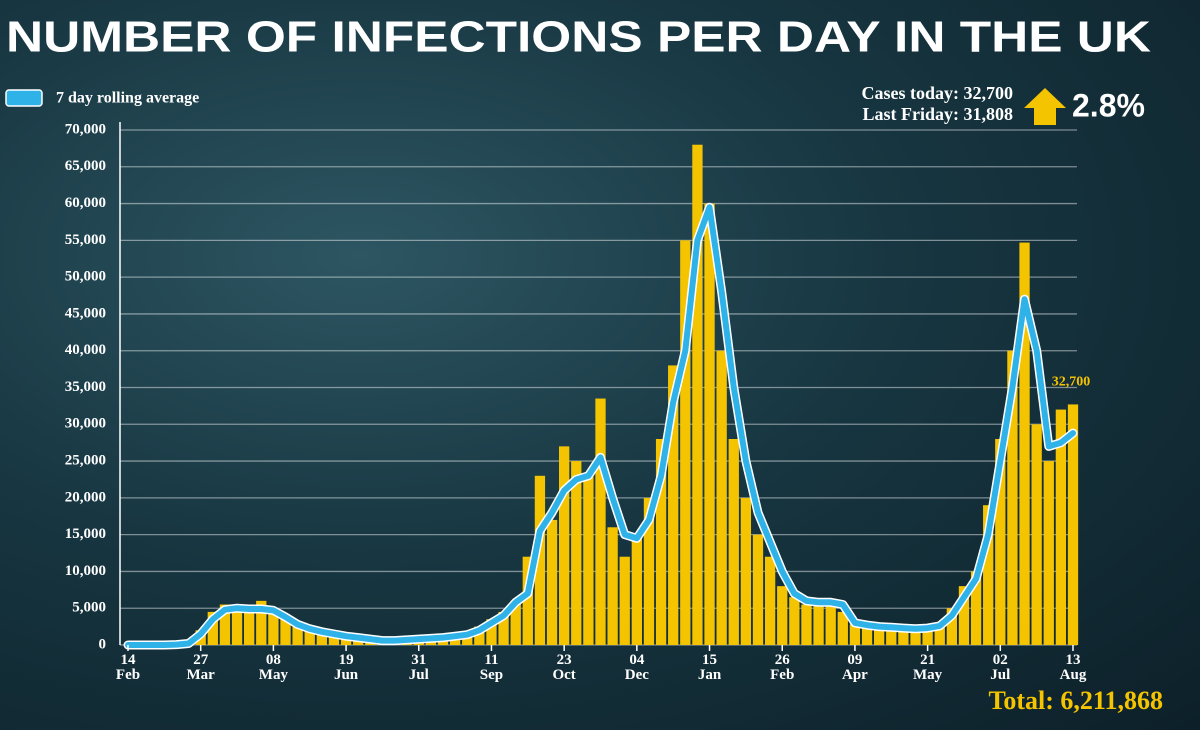  What do you see at coordinates (578, 37) in the screenshot?
I see `chart-title: NUMBER OF INFECTIONS PER DAY IN THE UK` at bounding box center [578, 37].